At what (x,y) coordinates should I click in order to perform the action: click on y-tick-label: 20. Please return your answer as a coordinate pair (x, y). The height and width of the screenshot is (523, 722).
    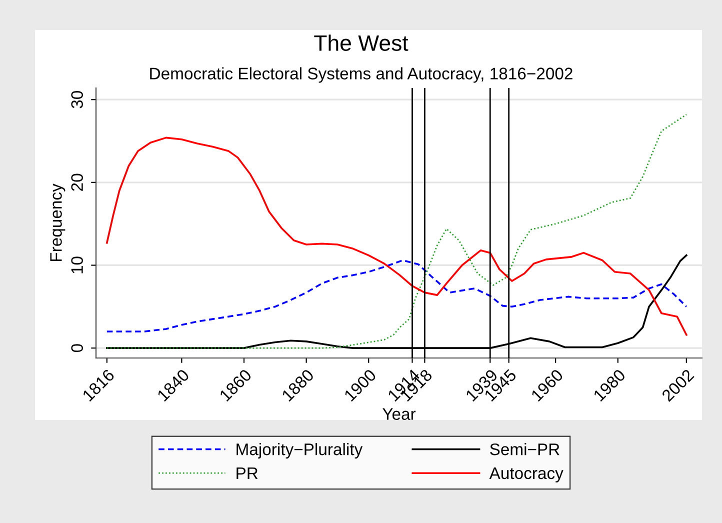
    Looking at the image, I should click on (77, 182).